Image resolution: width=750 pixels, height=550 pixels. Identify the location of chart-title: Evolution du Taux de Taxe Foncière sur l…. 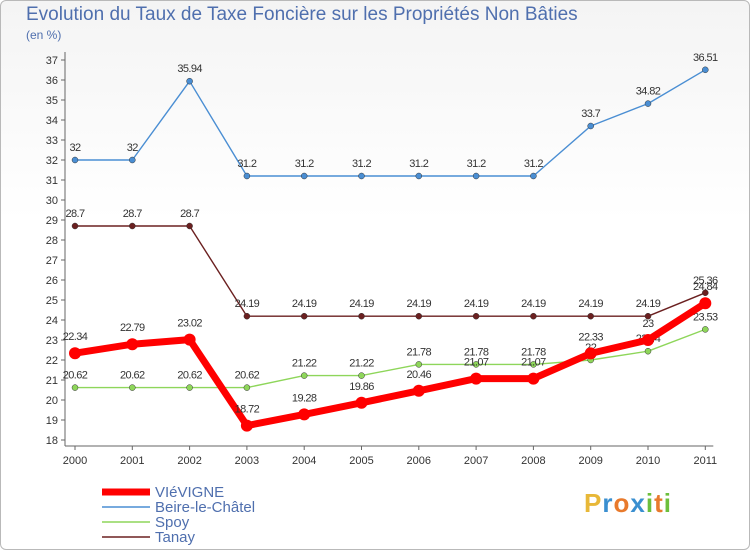
(302, 14).